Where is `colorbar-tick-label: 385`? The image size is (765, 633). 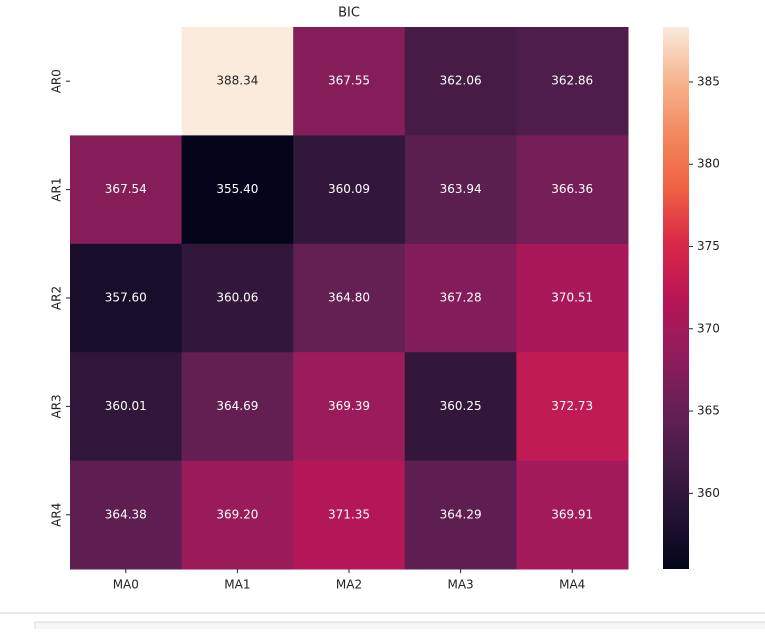 colorbar-tick-label: 385 is located at coordinates (708, 81).